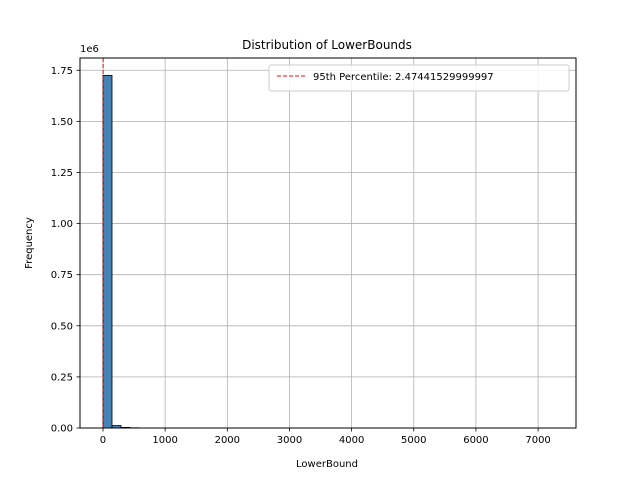  I want to click on legend: 95th Percentile: 2.47441529999997, so click(419, 78).